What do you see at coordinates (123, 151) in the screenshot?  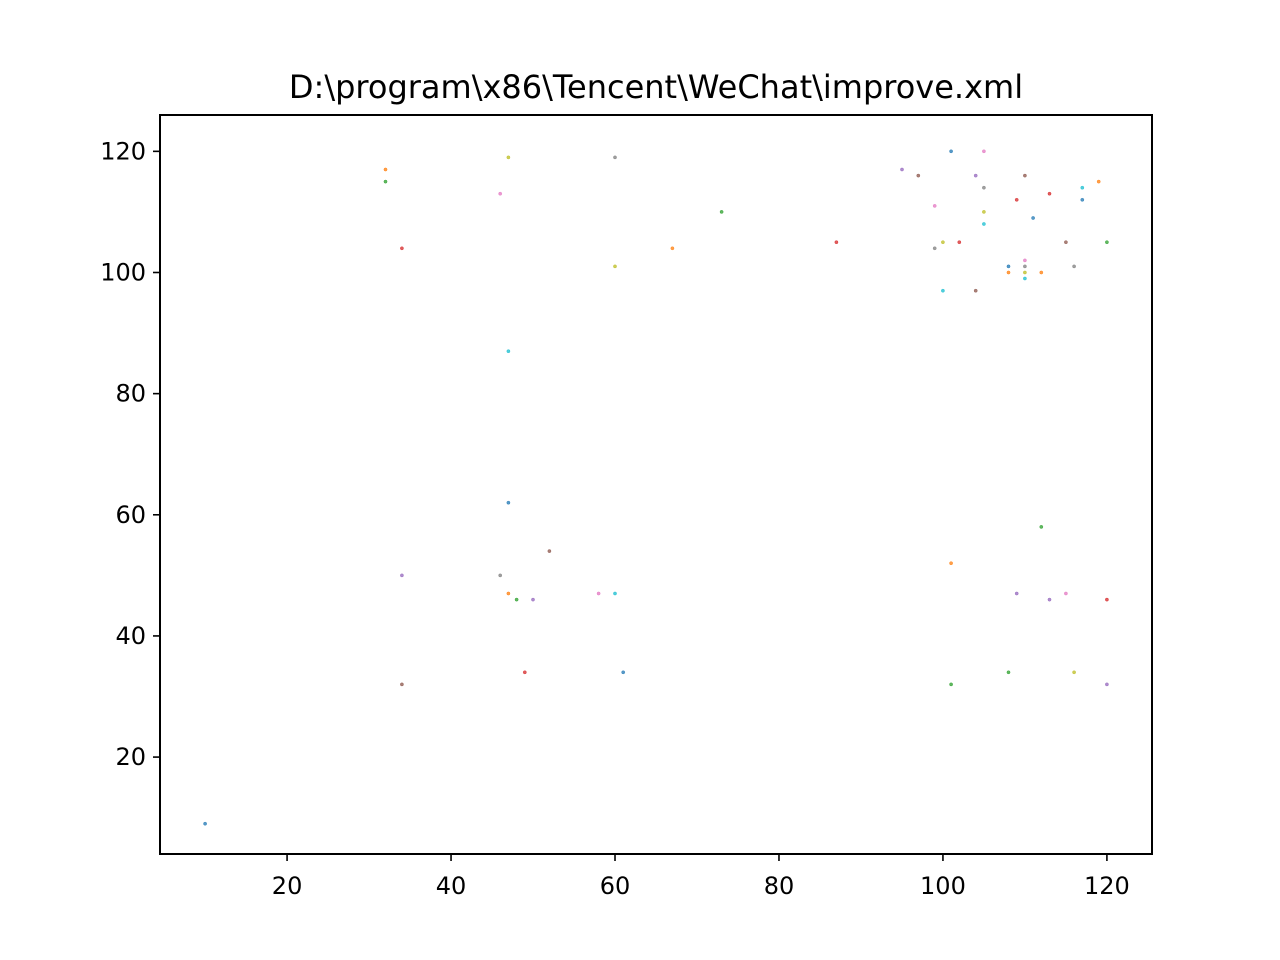 I see `y-tick-label: 120` at bounding box center [123, 151].